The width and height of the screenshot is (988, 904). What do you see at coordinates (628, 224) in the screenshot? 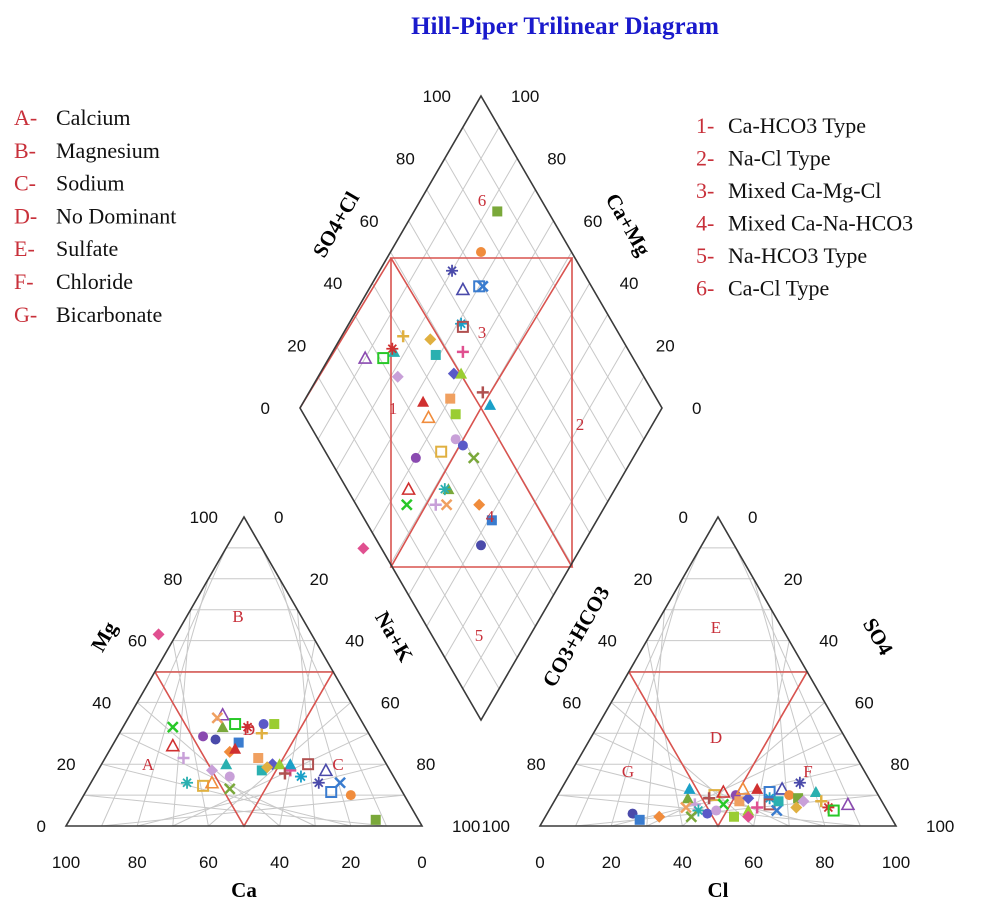
I see `diamond-right-axis-label: Ca+Mg` at bounding box center [628, 224].